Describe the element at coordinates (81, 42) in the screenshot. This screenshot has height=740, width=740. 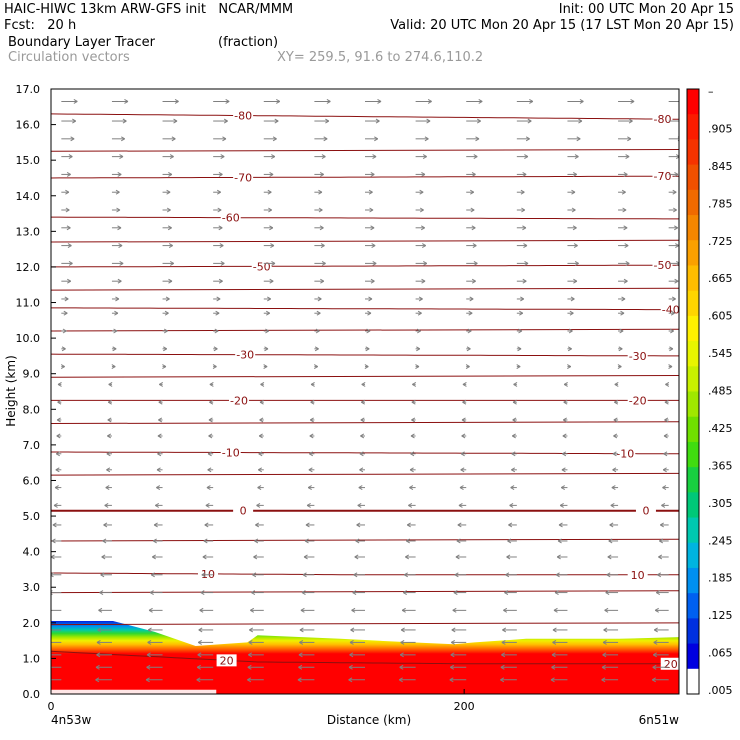
I see `field1-name: Boundary Layer Tracer` at that location.